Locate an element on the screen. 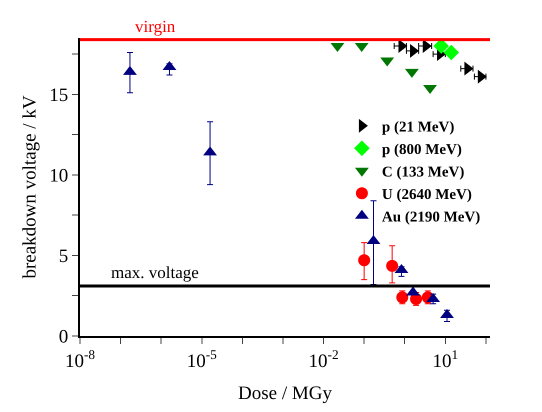 The image size is (542, 412). x-tick-label: 10$^{-2}$ is located at coordinates (323, 359).